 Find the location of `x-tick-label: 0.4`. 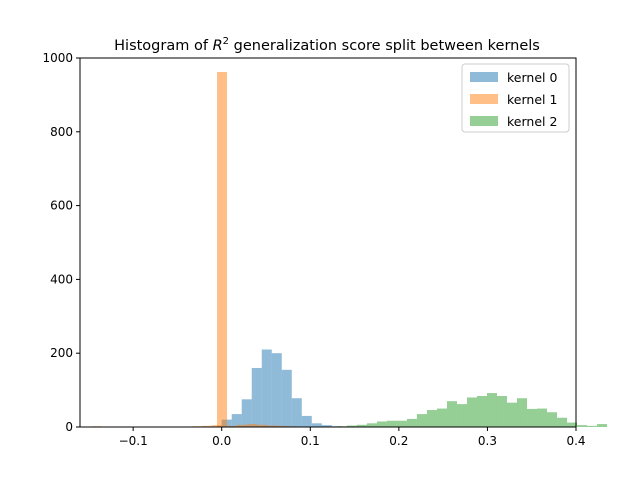

x-tick-label: 0.4 is located at coordinates (575, 441).